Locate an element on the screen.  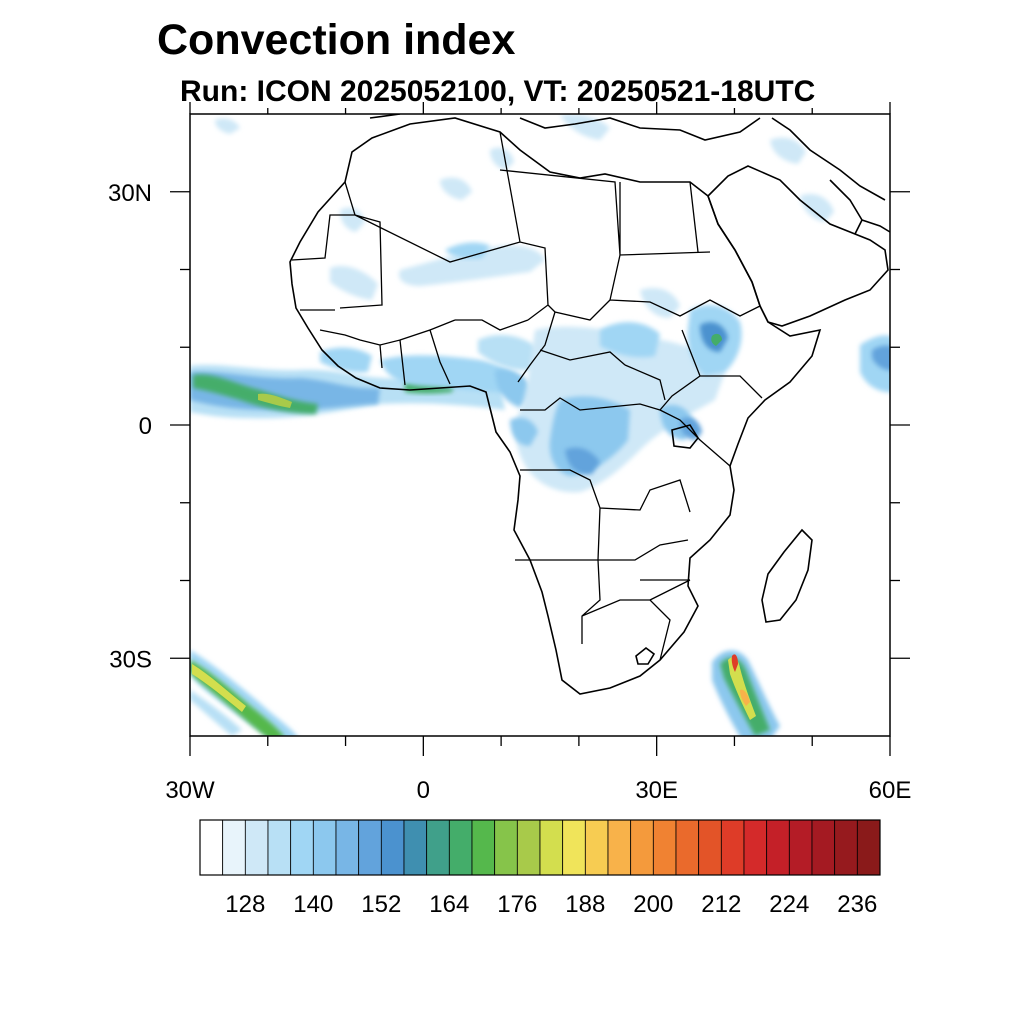
colorbar-label: 212 is located at coordinates (721, 904).